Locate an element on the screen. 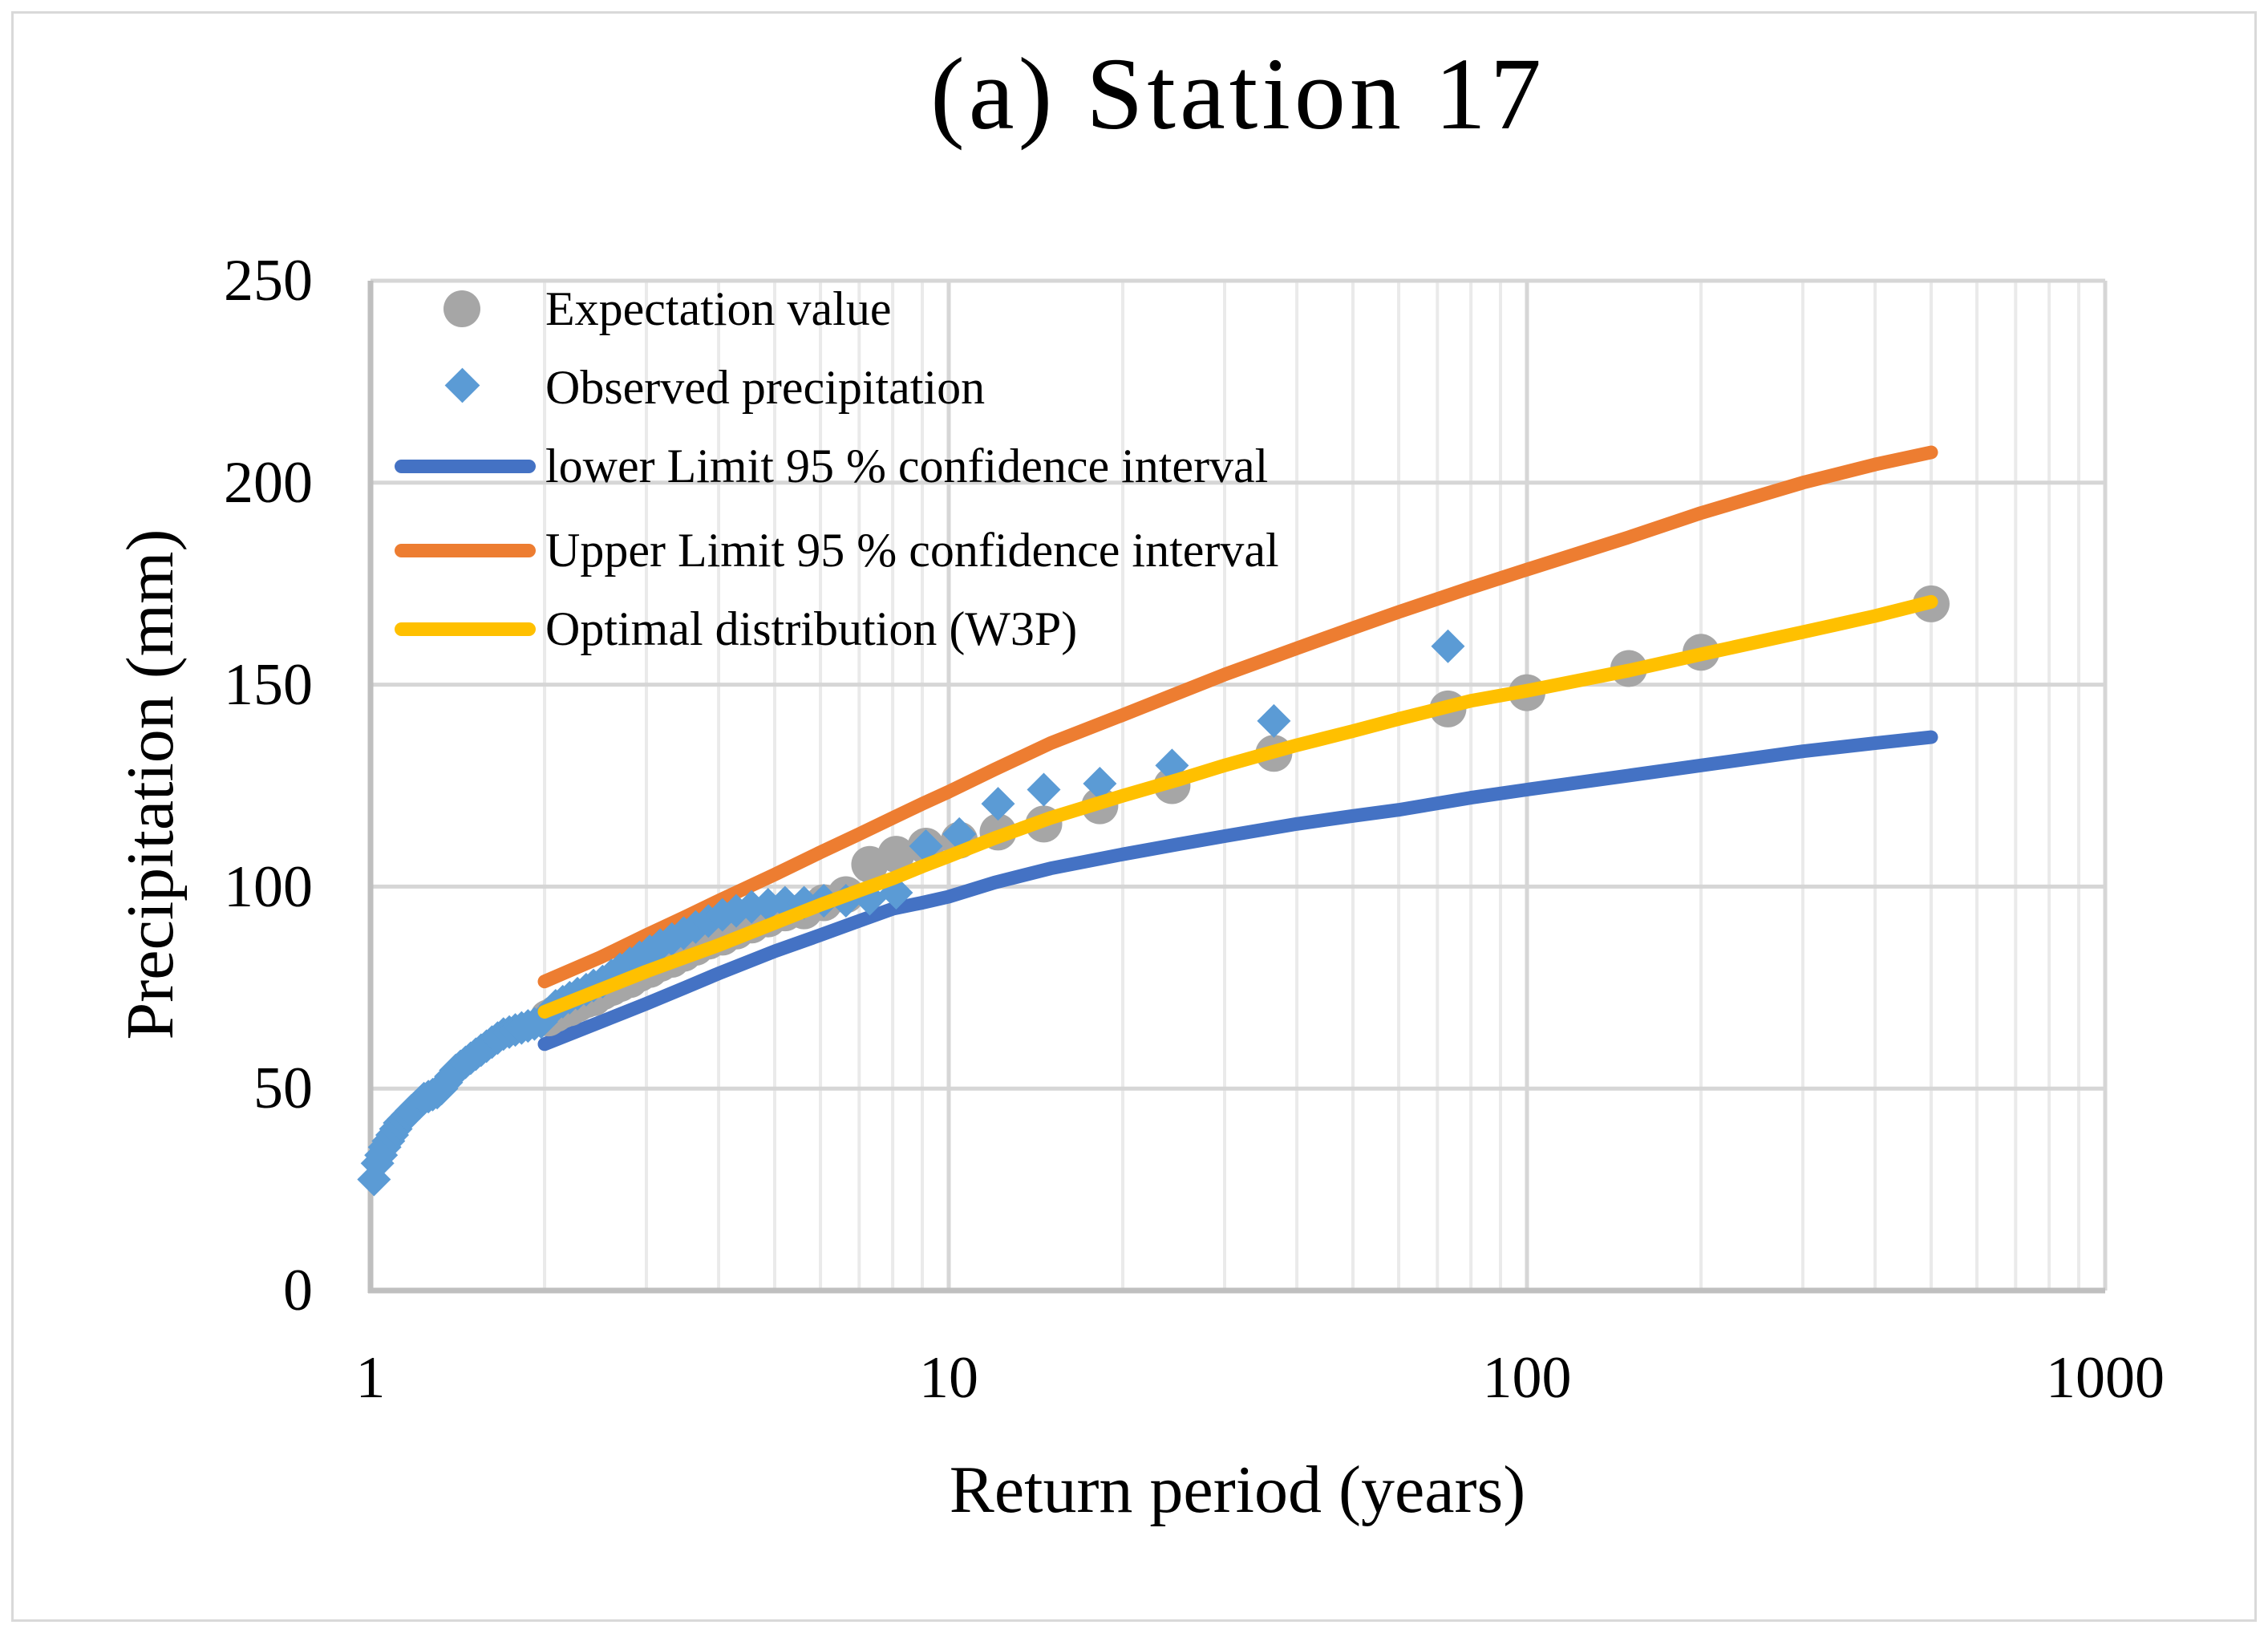 This screenshot has height=1633, width=2268. legend-label-optimal: Optimal distribution (W3P) is located at coordinates (811, 629).